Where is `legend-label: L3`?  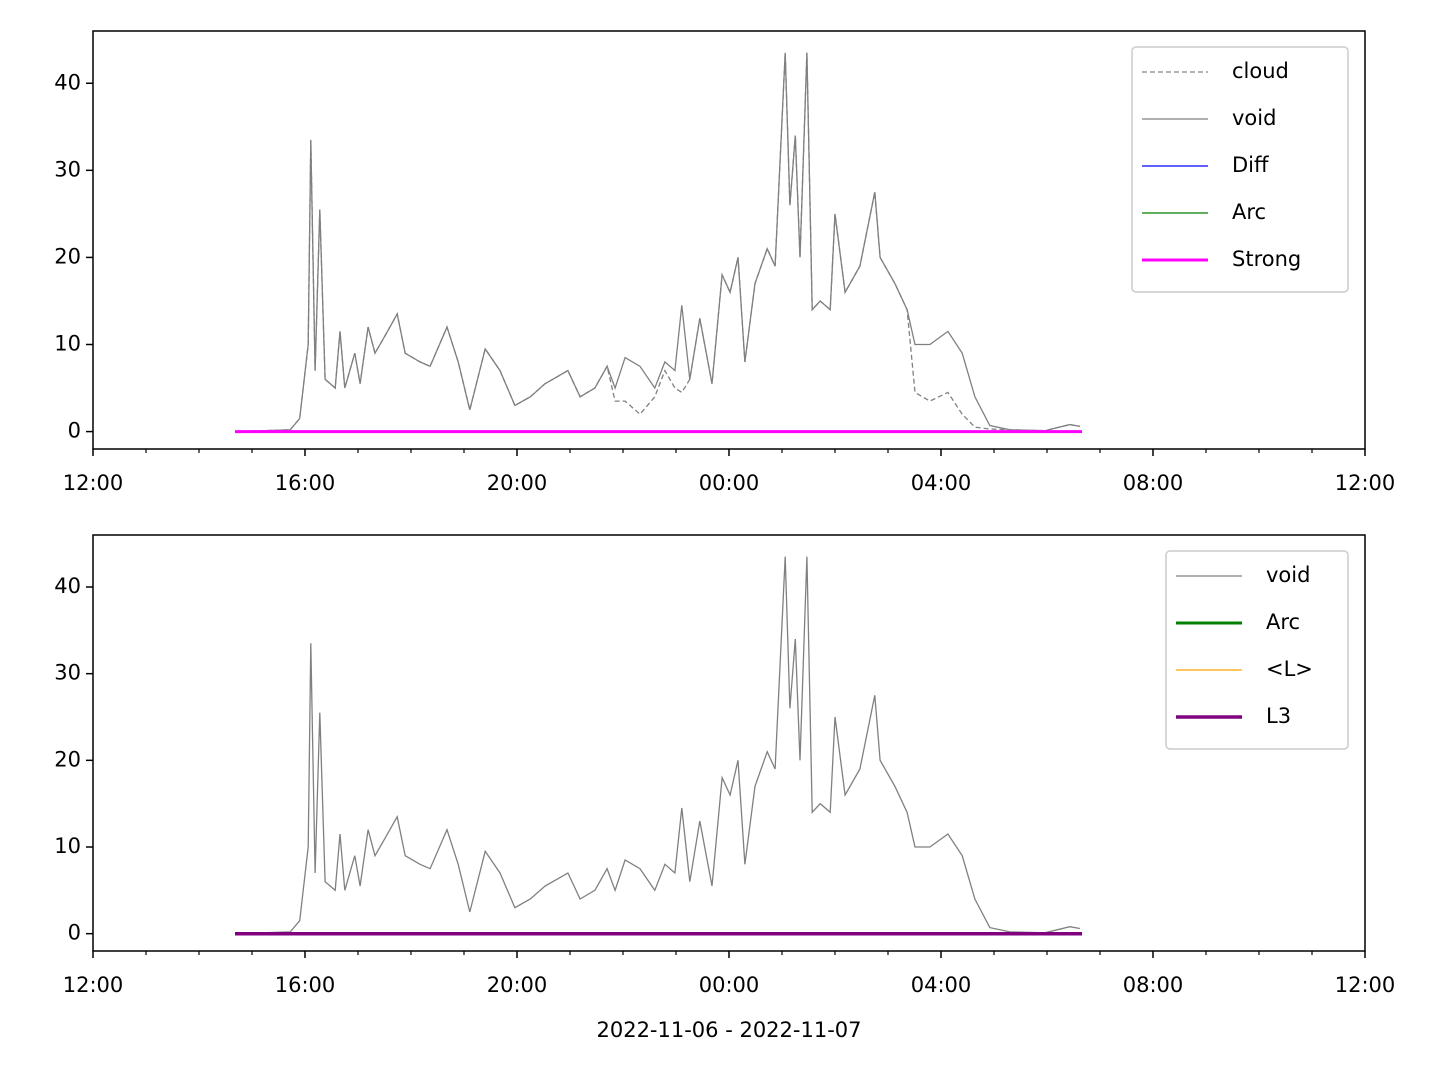
legend-label: L3 is located at coordinates (1278, 716).